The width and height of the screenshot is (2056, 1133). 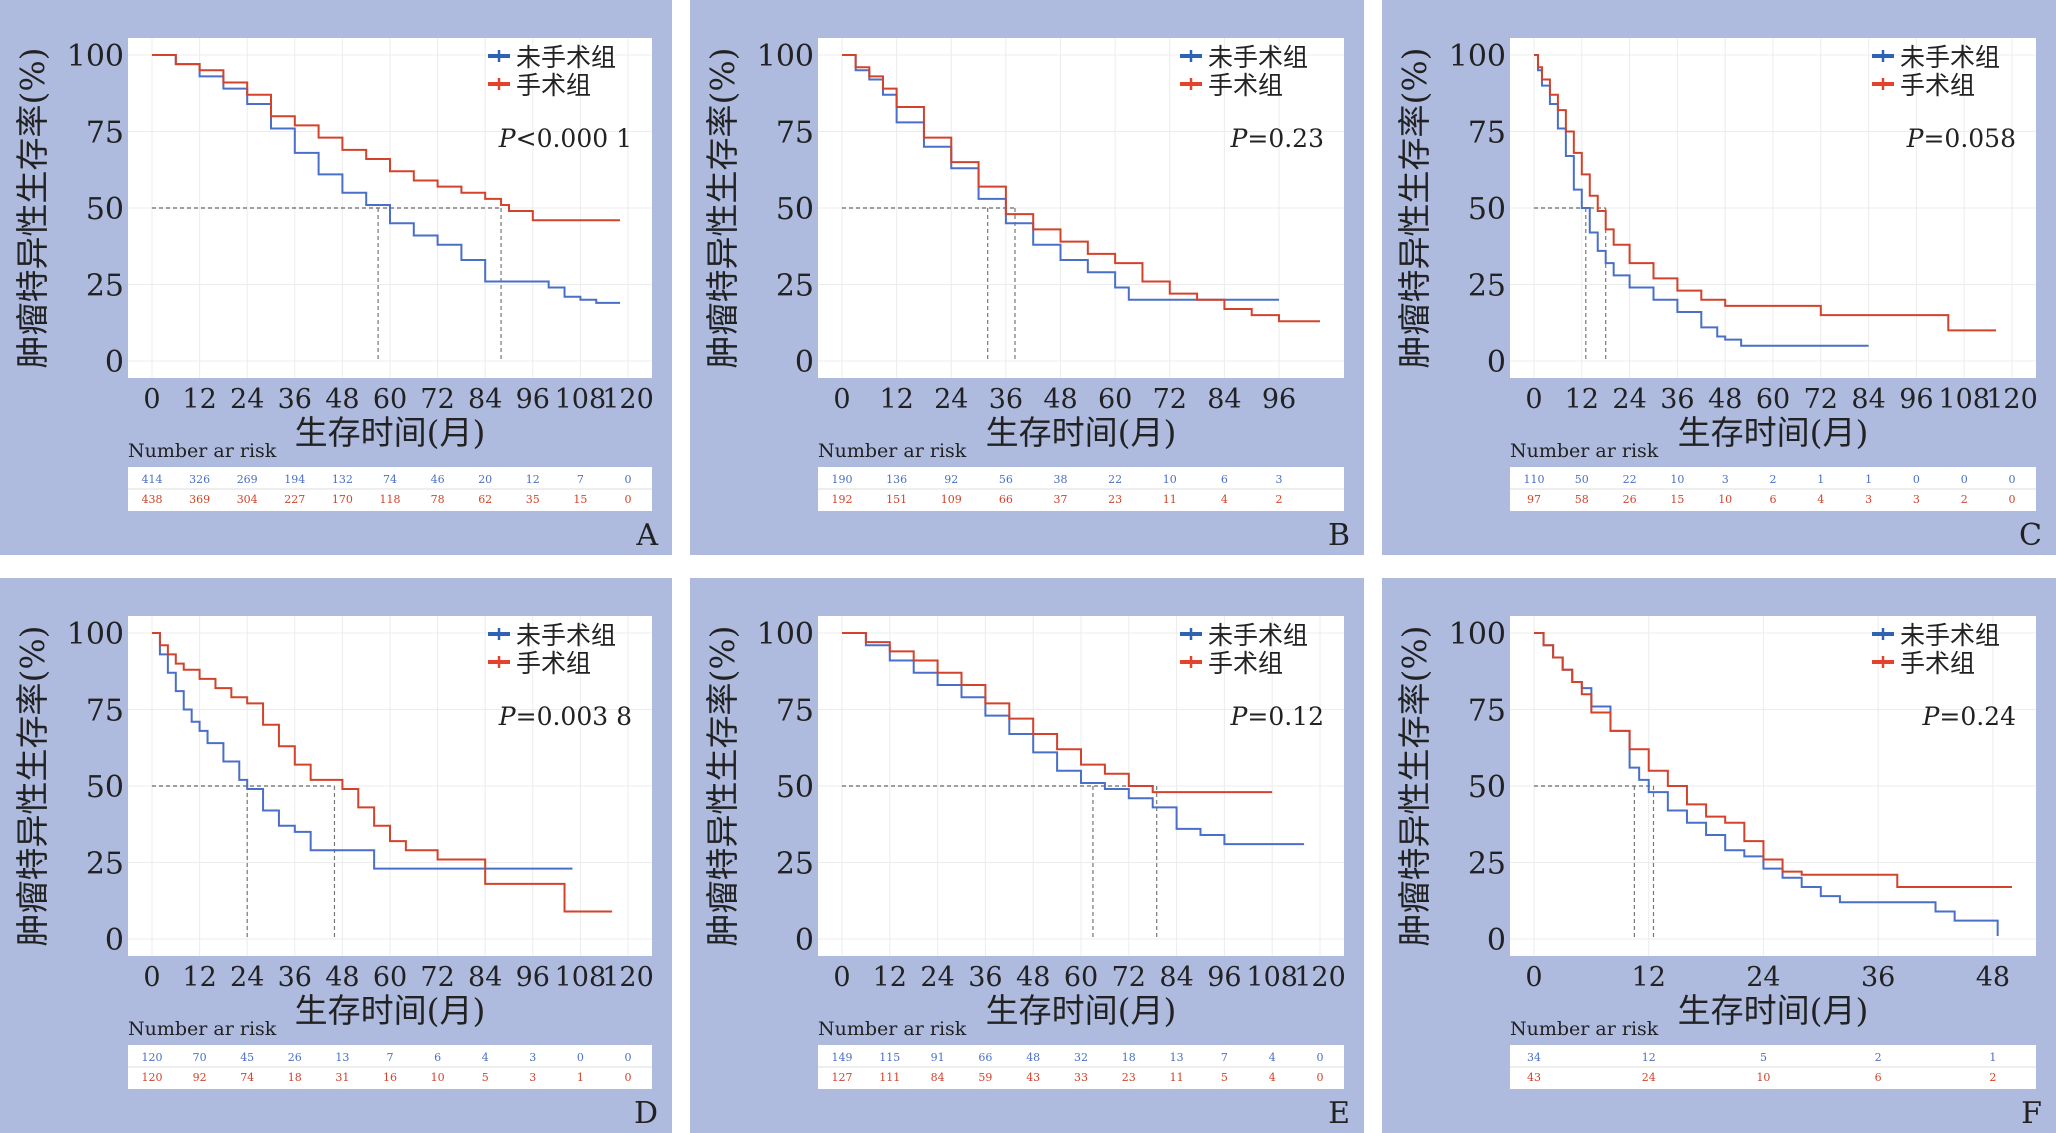 I want to click on risk-table-cell: 369, so click(x=199, y=499).